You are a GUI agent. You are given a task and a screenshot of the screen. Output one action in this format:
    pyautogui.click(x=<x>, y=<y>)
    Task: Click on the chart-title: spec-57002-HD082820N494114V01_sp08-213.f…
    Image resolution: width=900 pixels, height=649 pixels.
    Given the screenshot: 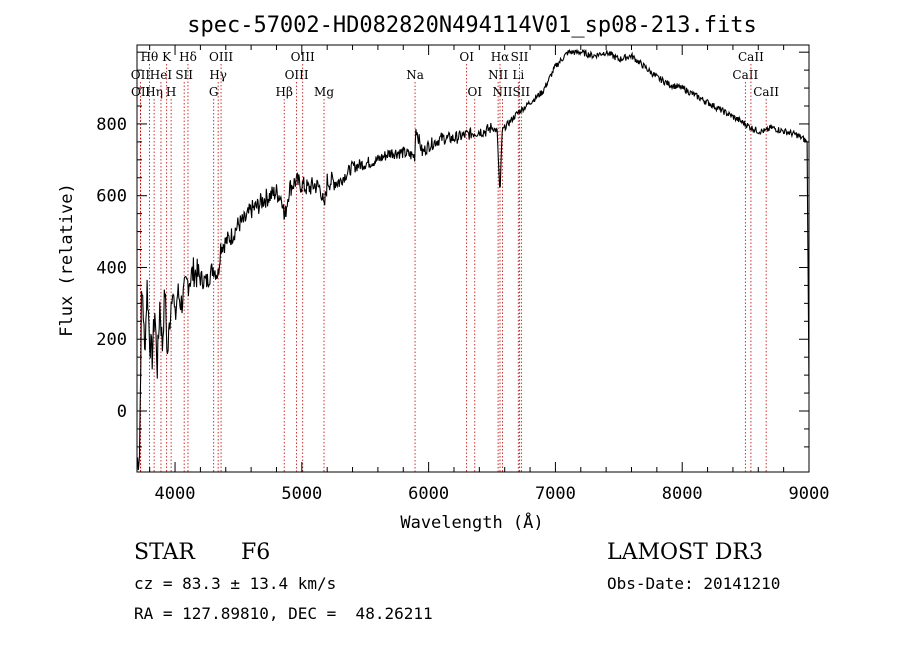 What is the action you would take?
    pyautogui.click(x=472, y=25)
    